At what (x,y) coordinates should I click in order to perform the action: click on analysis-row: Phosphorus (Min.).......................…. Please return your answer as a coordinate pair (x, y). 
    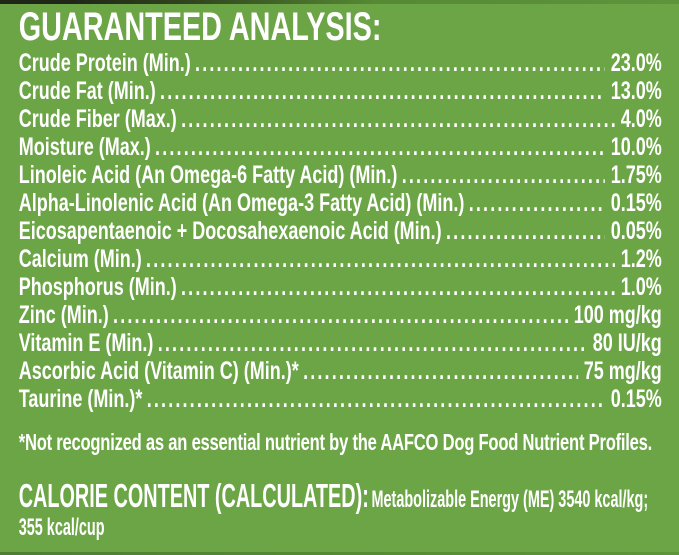
    Looking at the image, I should click on (340, 287).